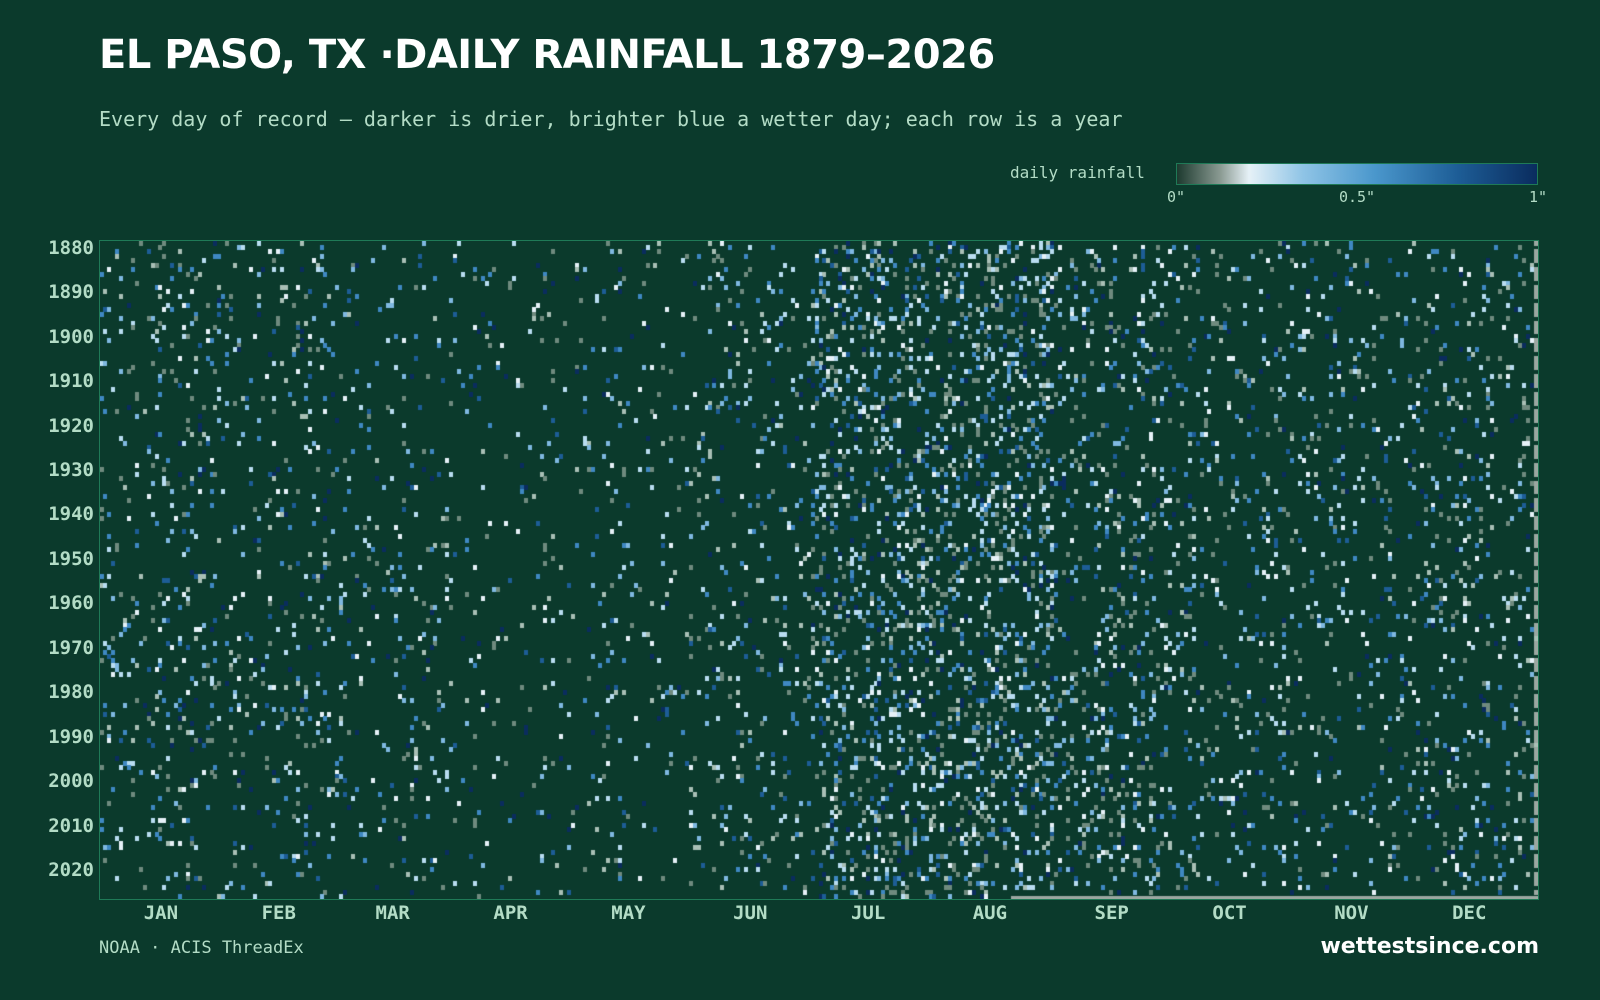  Describe the element at coordinates (990, 913) in the screenshot. I see `month-label-aug: AUG` at that location.